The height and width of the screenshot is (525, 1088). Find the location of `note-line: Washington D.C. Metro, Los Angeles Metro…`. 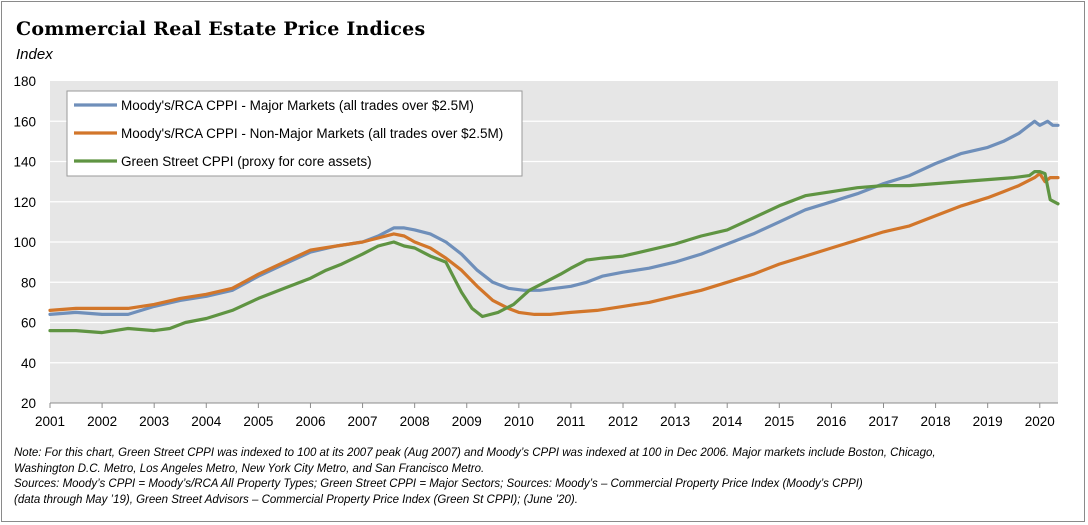

note-line: Washington D.C. Metro, Los Angeles Metro… is located at coordinates (249, 468).